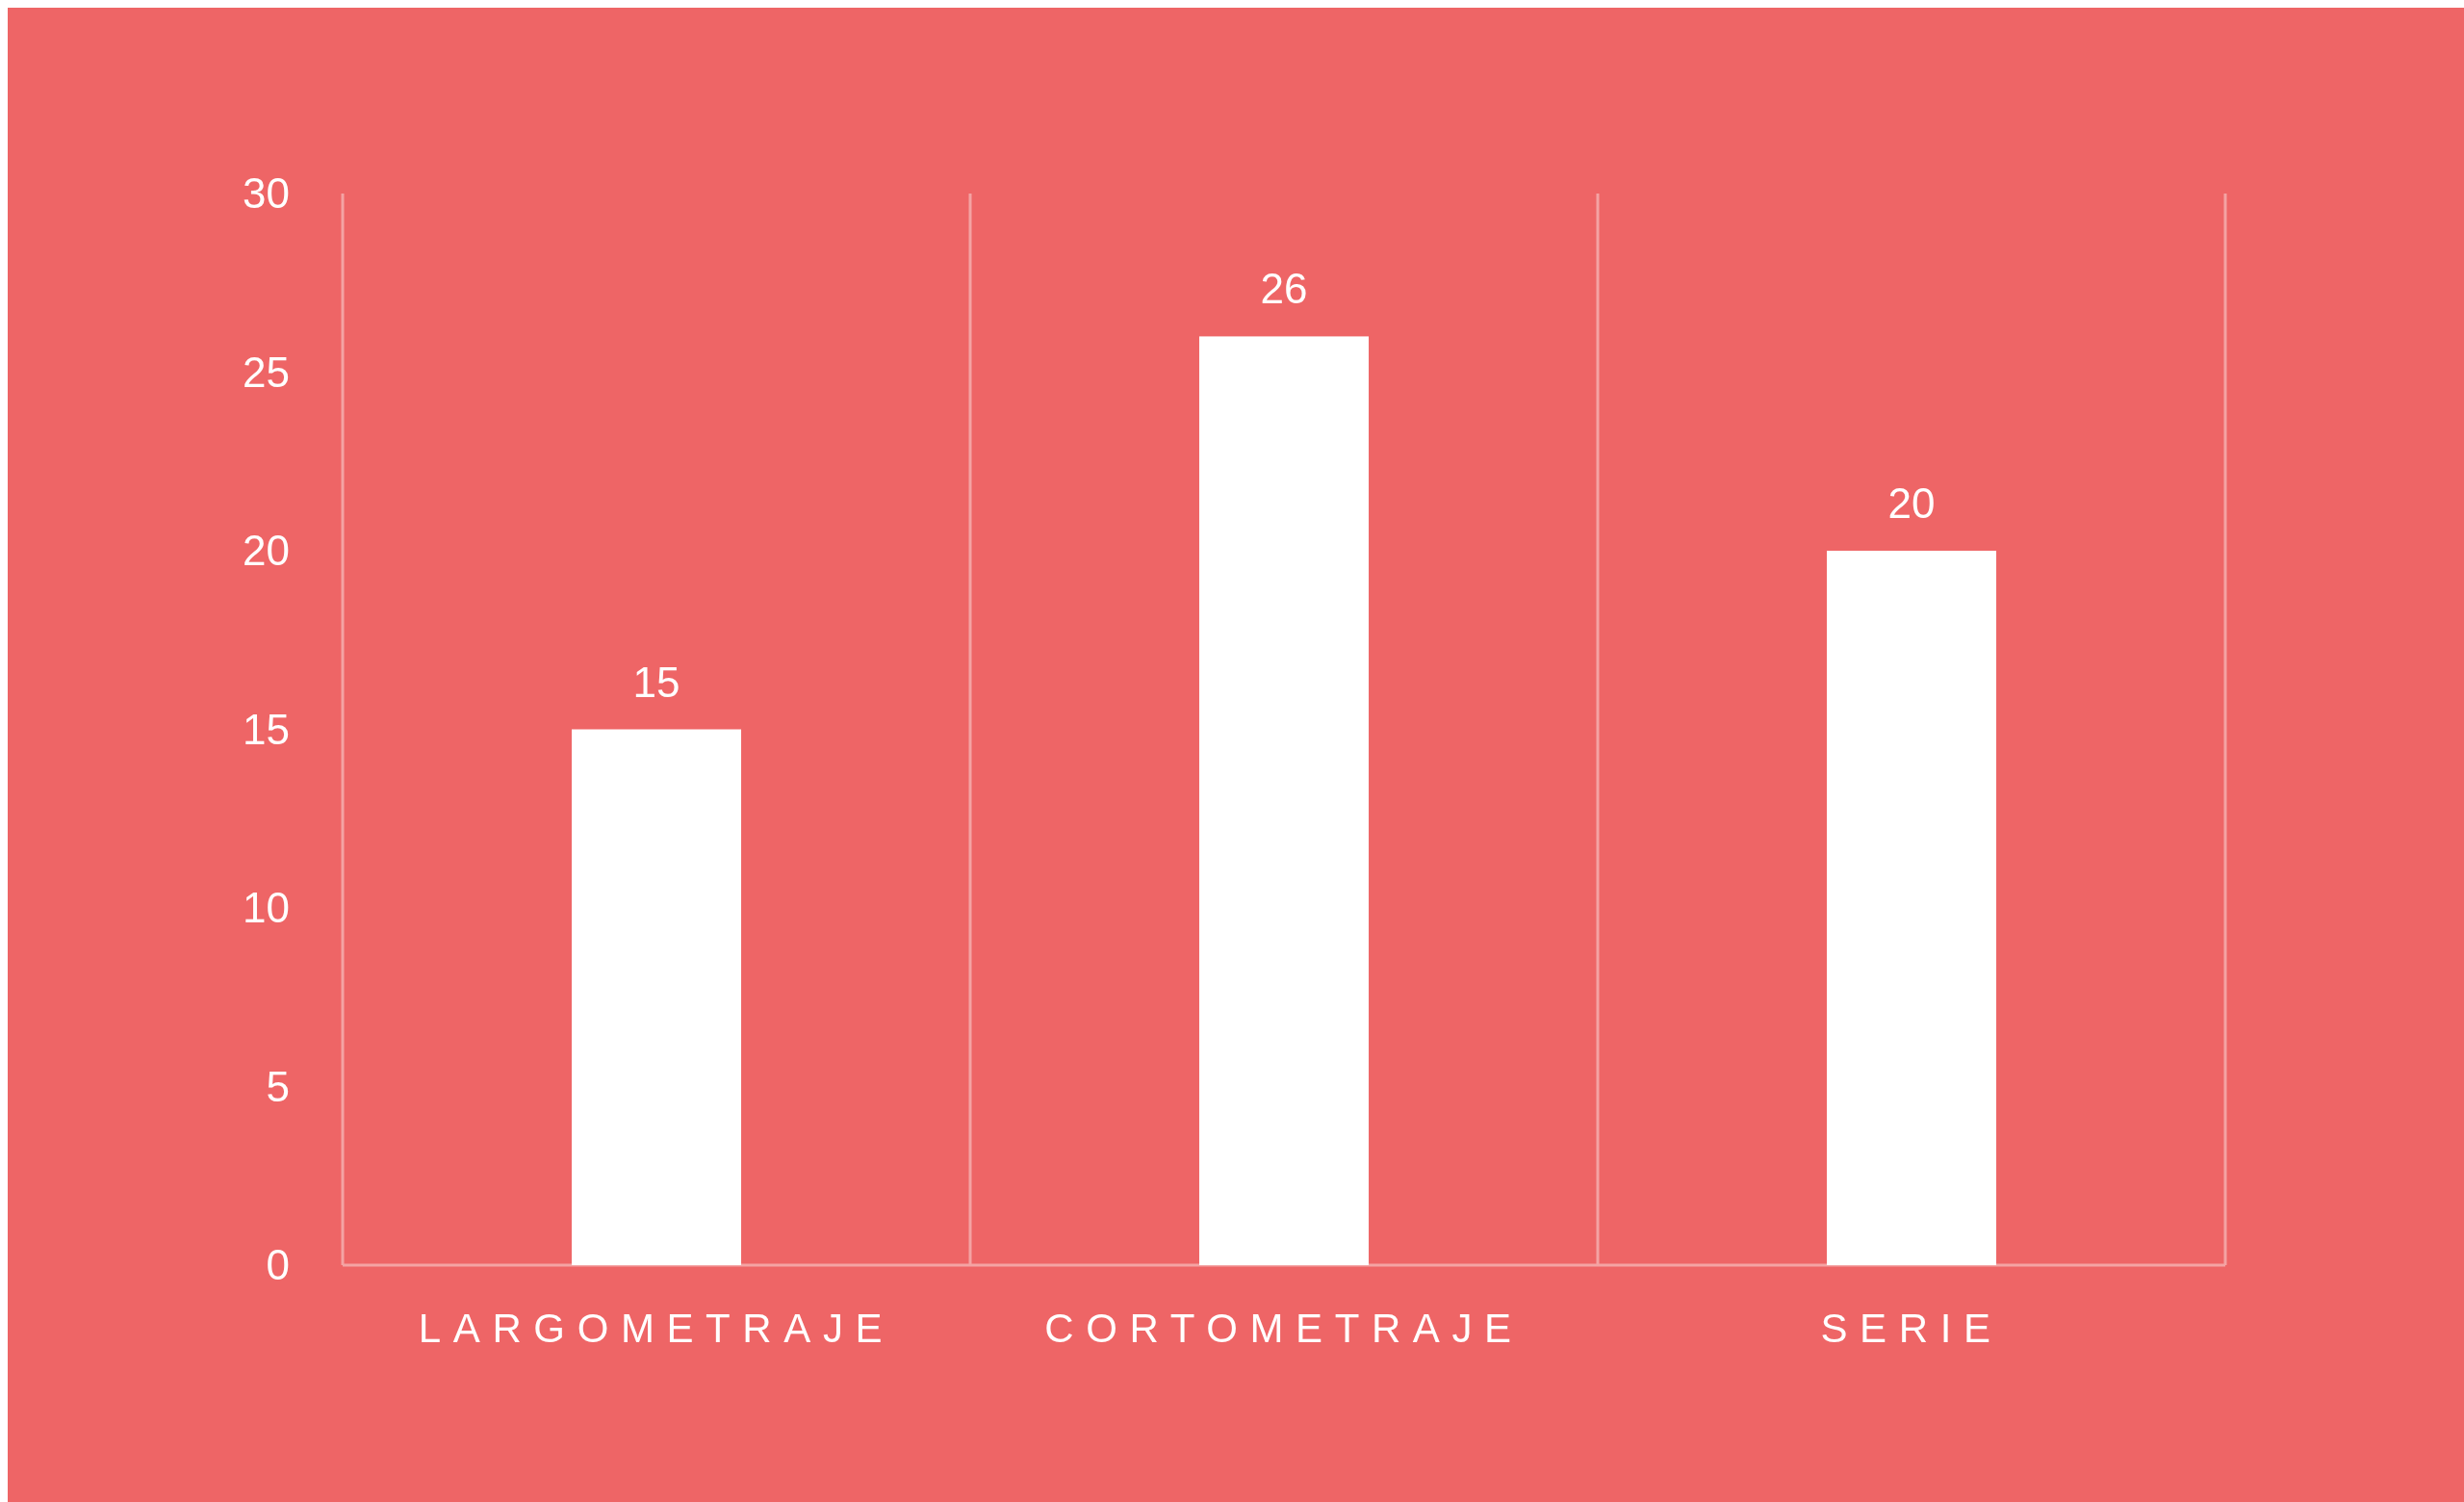 The height and width of the screenshot is (1502, 2464). Describe the element at coordinates (1284, 289) in the screenshot. I see `data-label: 26` at that location.